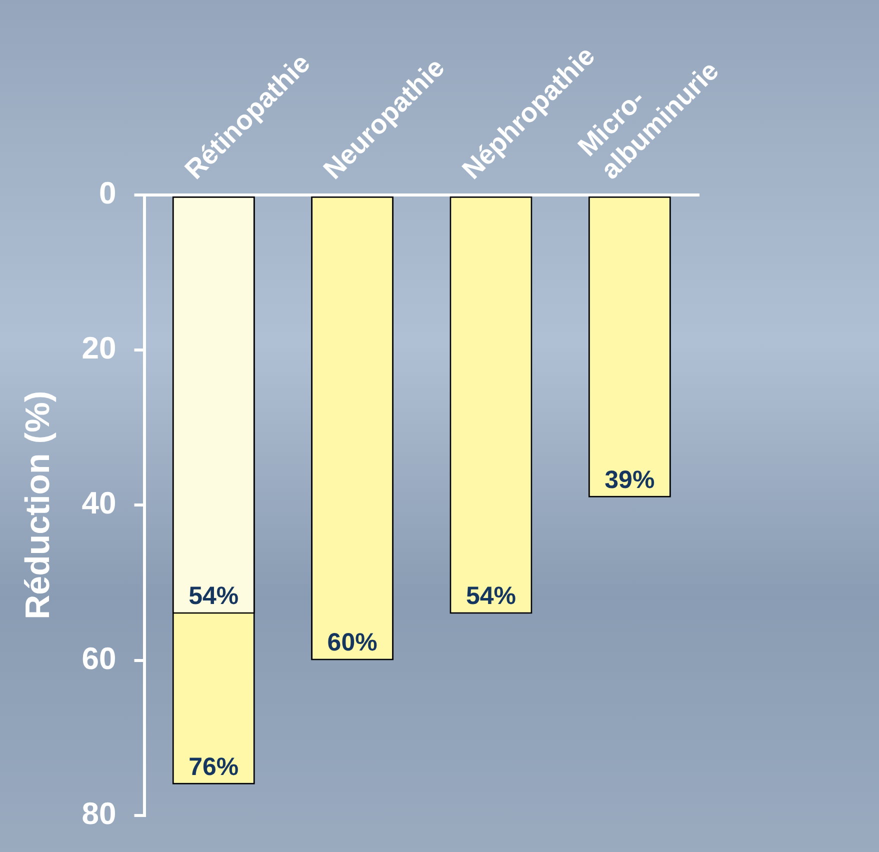 This screenshot has height=852, width=879. I want to click on y-tick-label: 40, so click(99, 503).